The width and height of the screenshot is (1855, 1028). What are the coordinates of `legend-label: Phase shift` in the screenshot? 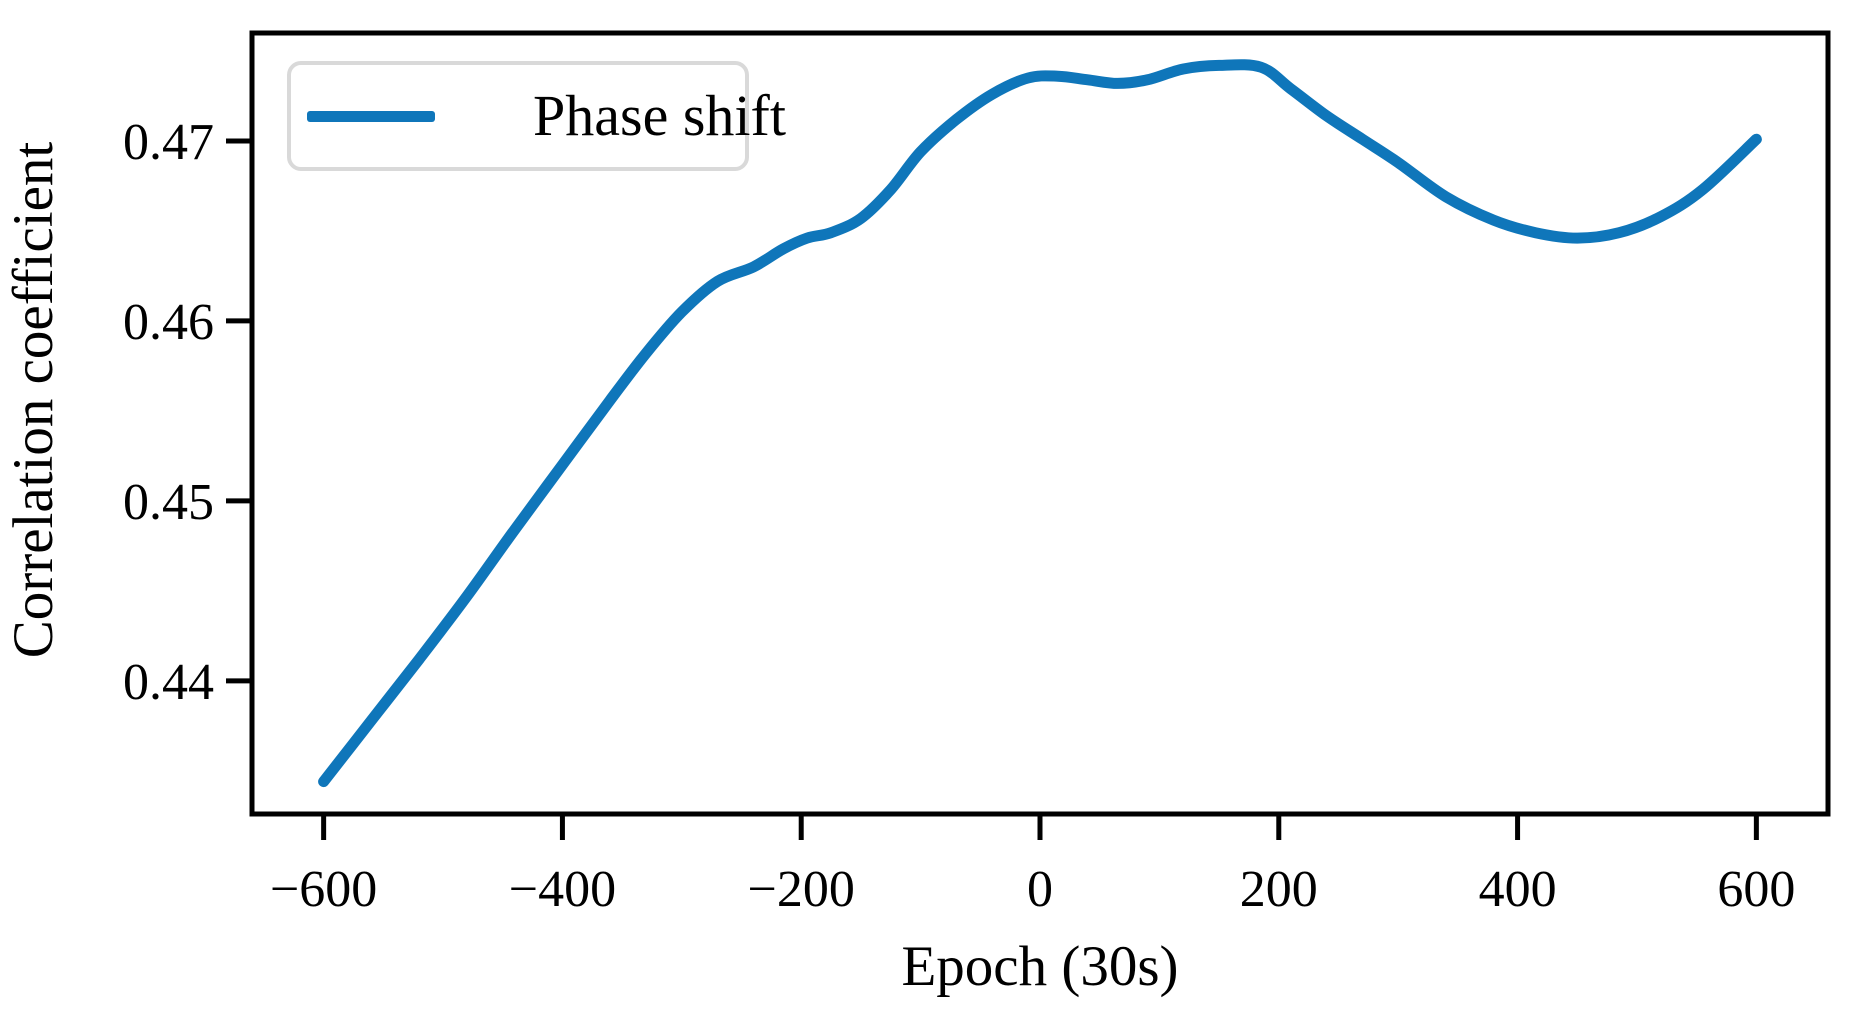 It's located at (659, 115).